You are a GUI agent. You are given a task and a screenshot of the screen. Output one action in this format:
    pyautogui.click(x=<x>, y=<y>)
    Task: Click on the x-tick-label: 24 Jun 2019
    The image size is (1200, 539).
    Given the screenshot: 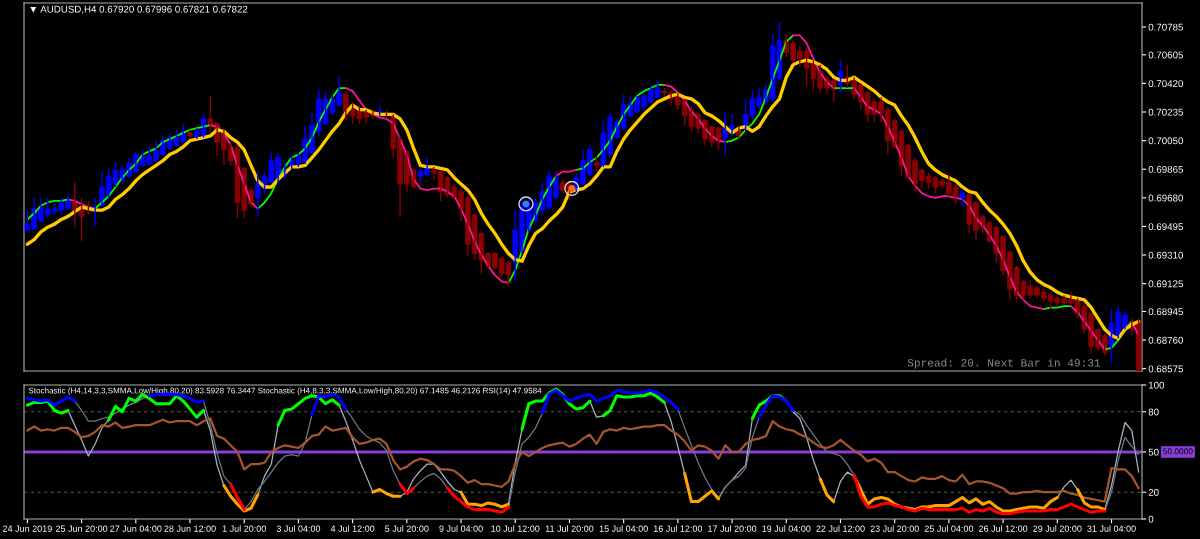 What is the action you would take?
    pyautogui.click(x=27, y=528)
    